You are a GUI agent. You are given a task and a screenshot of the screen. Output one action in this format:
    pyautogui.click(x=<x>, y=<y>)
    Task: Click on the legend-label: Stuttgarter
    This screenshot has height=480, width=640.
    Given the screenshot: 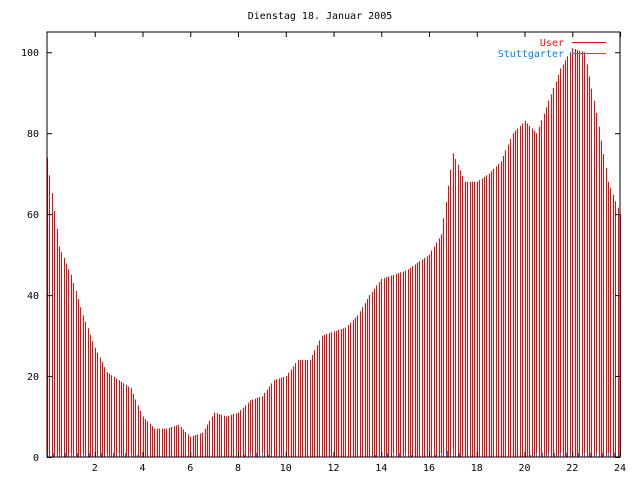 What is the action you would take?
    pyautogui.click(x=531, y=54)
    